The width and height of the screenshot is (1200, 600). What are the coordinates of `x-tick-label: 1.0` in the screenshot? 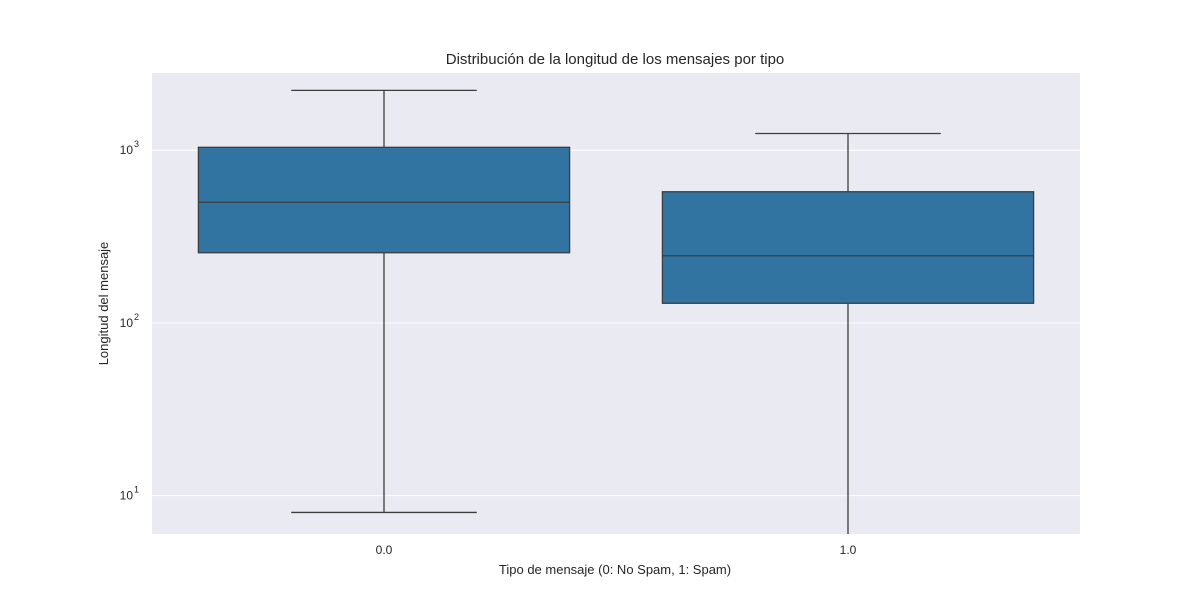 It's located at (848, 550).